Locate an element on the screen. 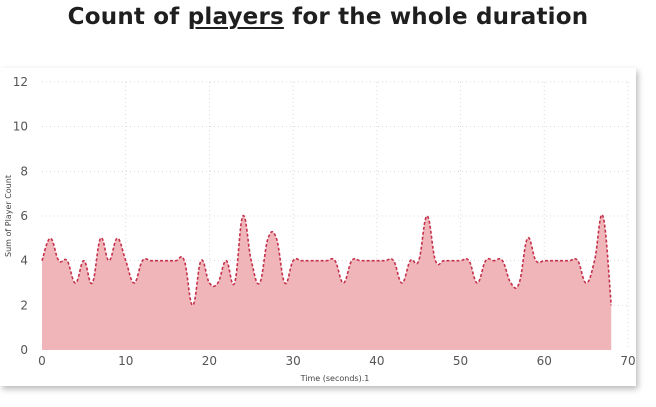  y-axis-label: Sum of Player Count is located at coordinates (8, 216).